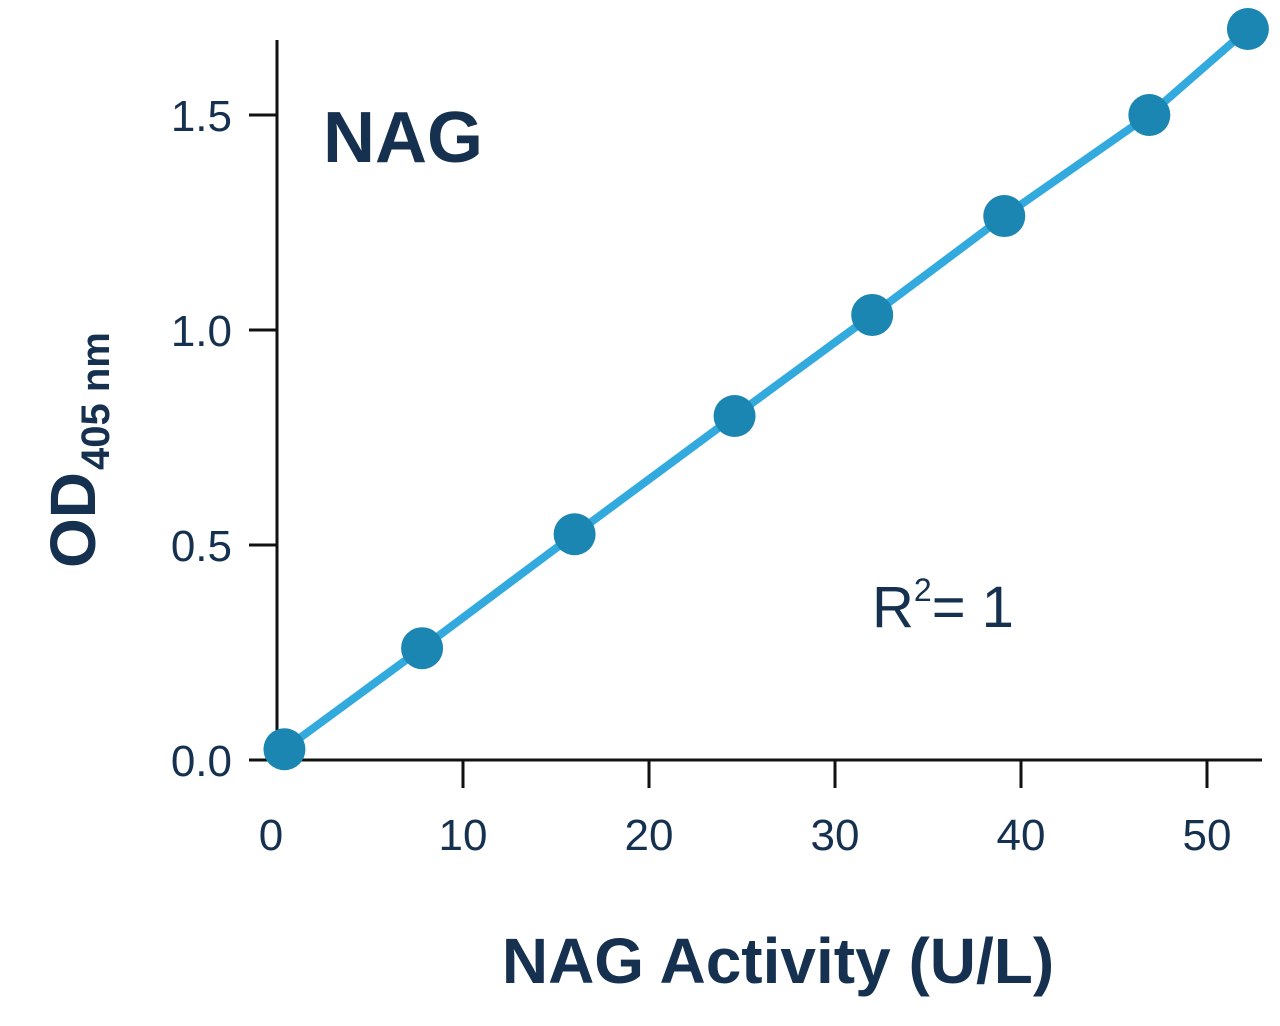 The height and width of the screenshot is (1026, 1280). Describe the element at coordinates (1207, 835) in the screenshot. I see `x-tick-label: 50` at that location.